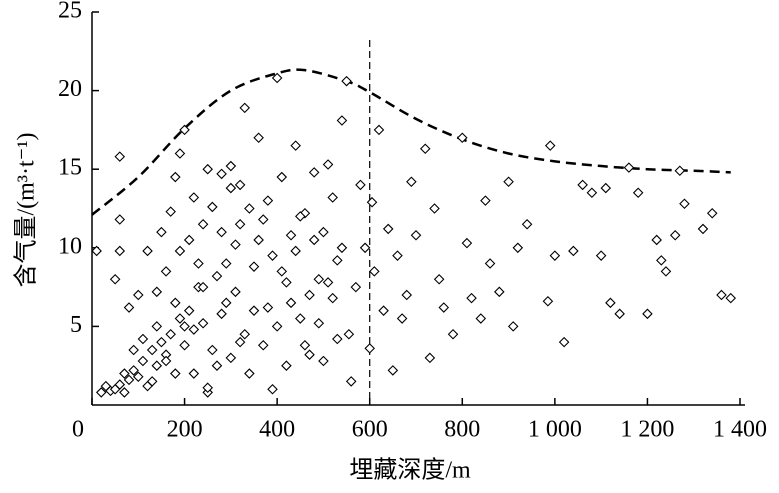 This screenshot has height=493, width=779. What do you see at coordinates (410, 470) in the screenshot?
I see `x-axis-label: 埋藏深度/m` at bounding box center [410, 470].